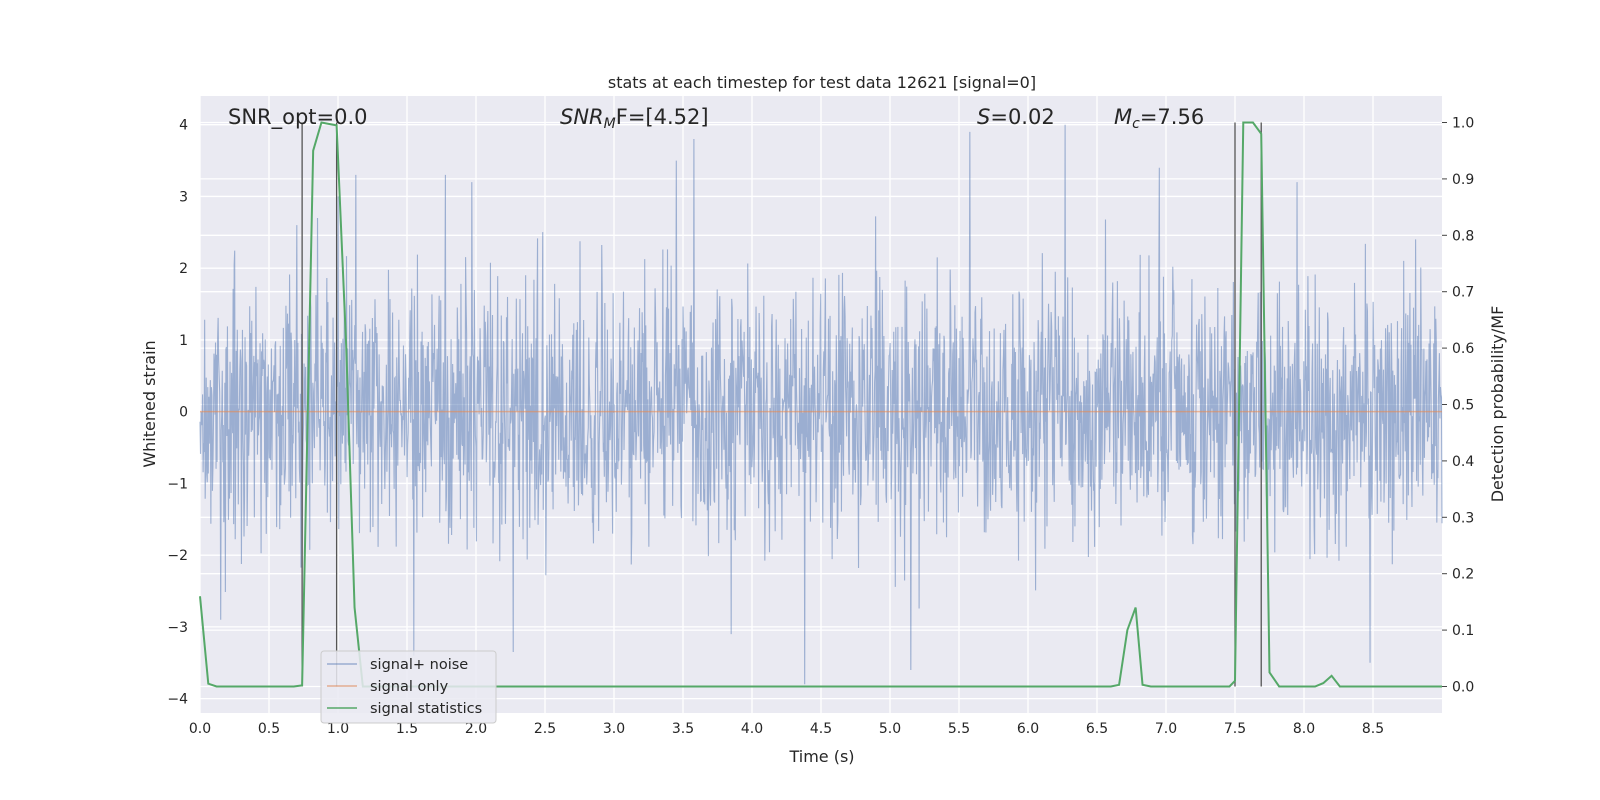  What do you see at coordinates (1304, 729) in the screenshot?
I see `x-tick-label: 8.0` at bounding box center [1304, 729].